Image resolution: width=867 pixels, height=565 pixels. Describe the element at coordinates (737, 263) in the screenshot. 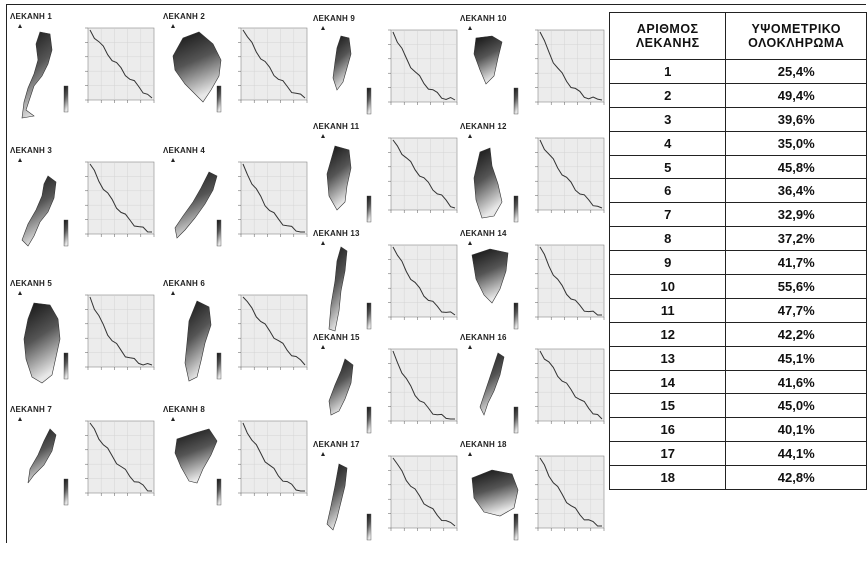

I see `table-row: 9 41,7%` at that location.